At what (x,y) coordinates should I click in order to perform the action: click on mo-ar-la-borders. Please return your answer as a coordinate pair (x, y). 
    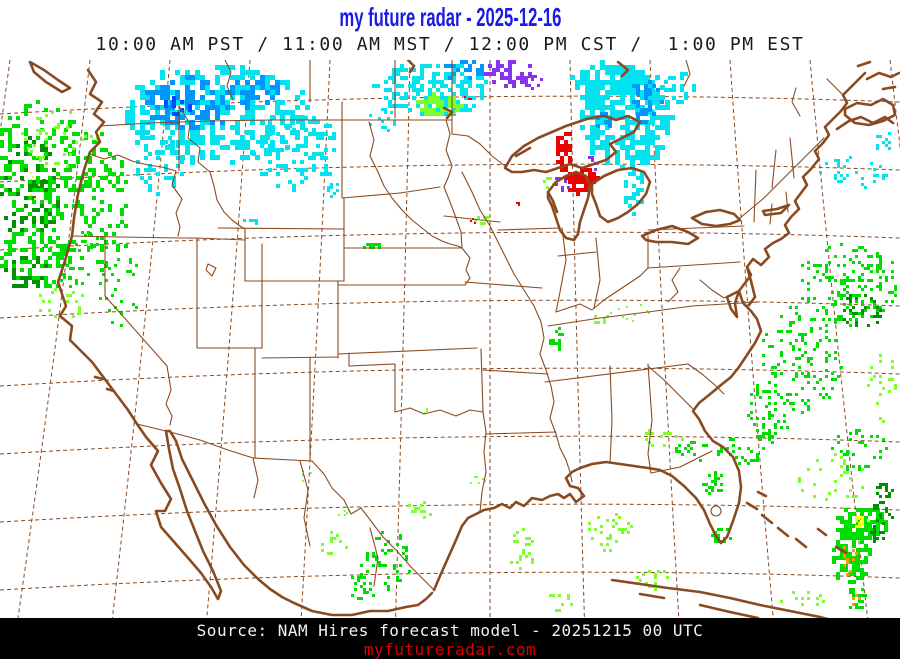
    Looking at the image, I should click on (519, 402).